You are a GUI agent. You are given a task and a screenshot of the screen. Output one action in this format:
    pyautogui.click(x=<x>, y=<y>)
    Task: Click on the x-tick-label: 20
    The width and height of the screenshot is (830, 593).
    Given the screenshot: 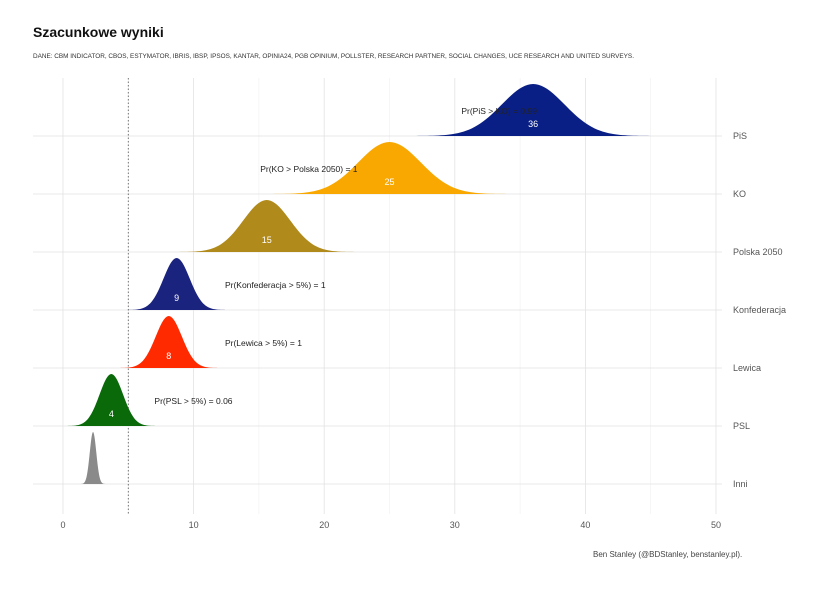 What is the action you would take?
    pyautogui.click(x=324, y=525)
    